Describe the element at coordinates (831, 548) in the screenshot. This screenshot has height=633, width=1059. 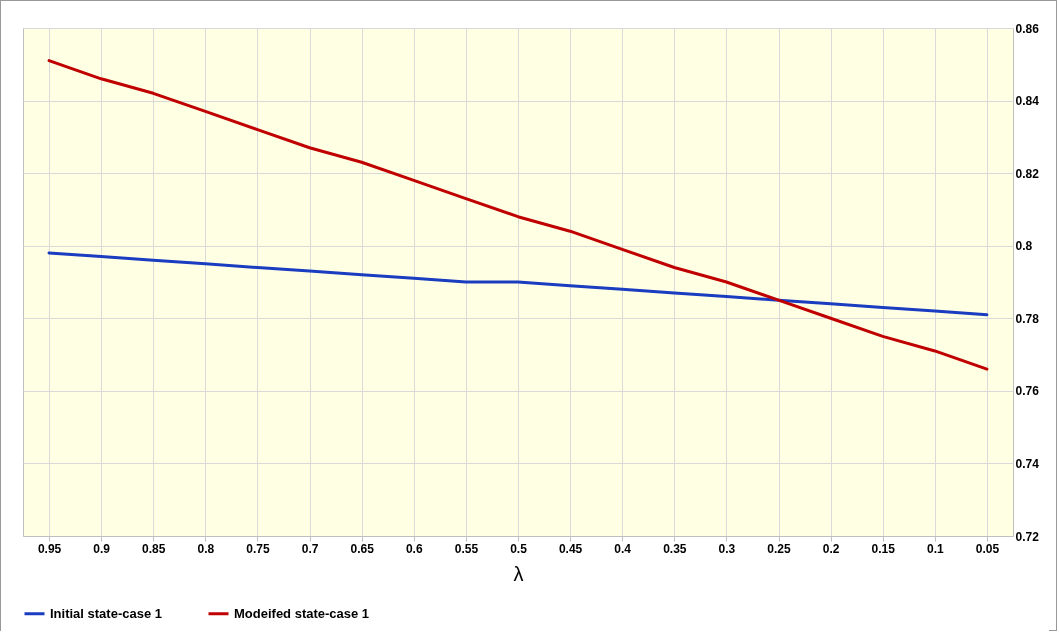
I see `x-tick-label: 0.2` at that location.